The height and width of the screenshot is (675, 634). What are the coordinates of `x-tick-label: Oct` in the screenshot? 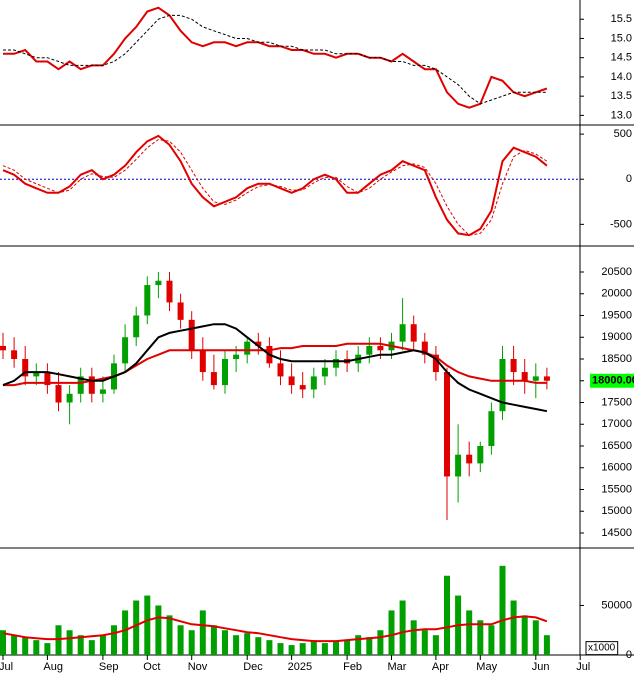 It's located at (151, 667).